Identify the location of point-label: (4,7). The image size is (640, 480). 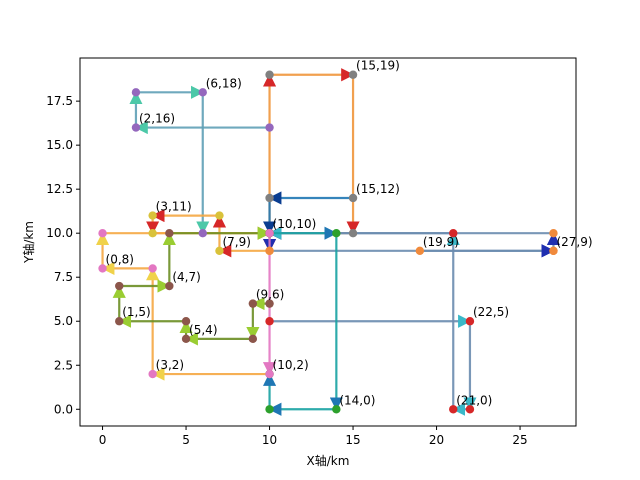
(186, 277).